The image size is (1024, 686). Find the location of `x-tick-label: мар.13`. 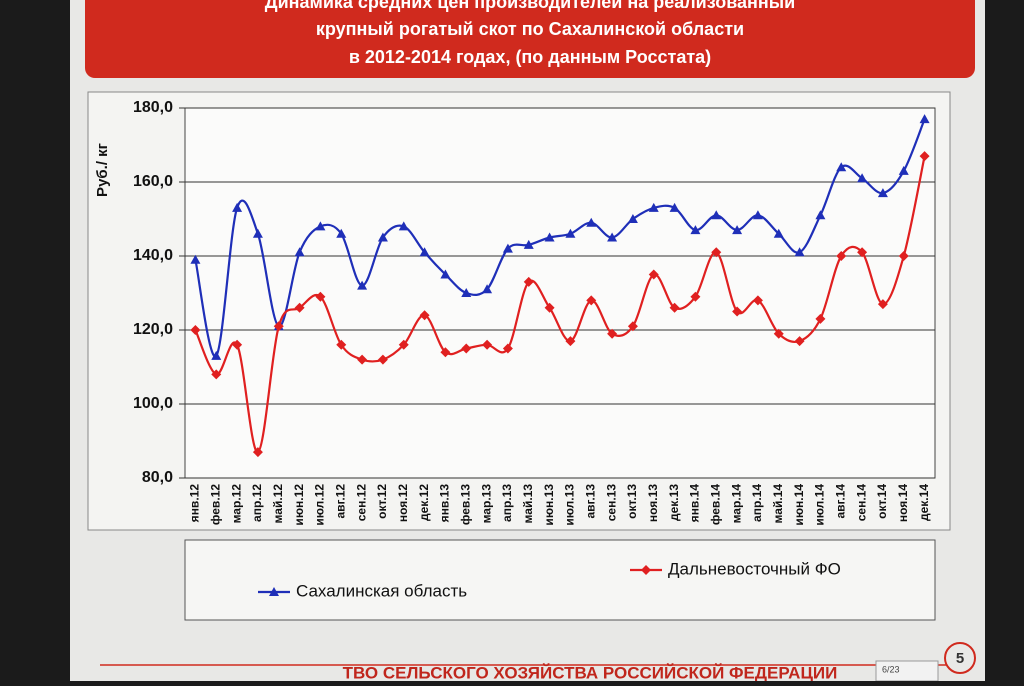

x-tick-label: мар.13 is located at coordinates (486, 504).